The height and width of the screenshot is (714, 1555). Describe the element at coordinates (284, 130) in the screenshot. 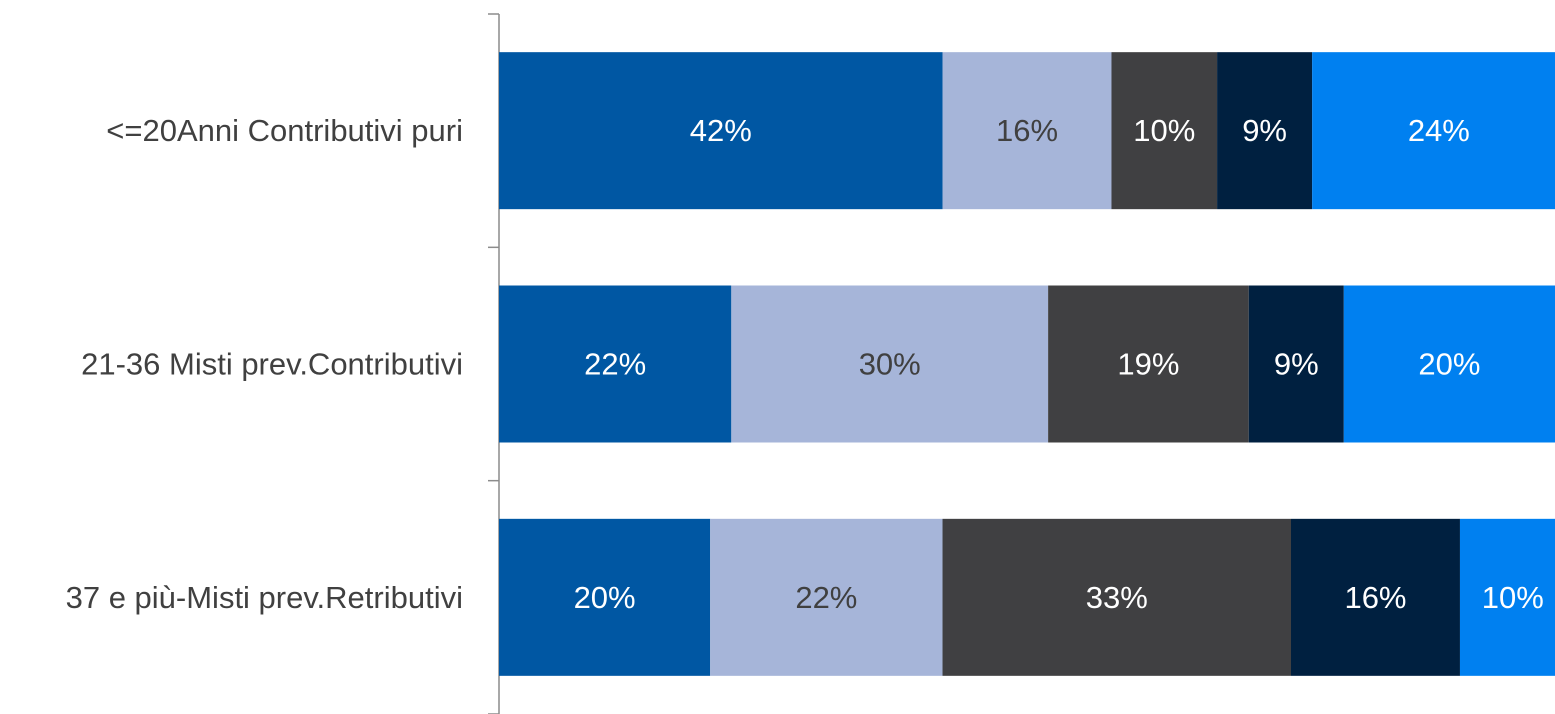

I see `category-label: <=20Anni Contributivi puri` at that location.